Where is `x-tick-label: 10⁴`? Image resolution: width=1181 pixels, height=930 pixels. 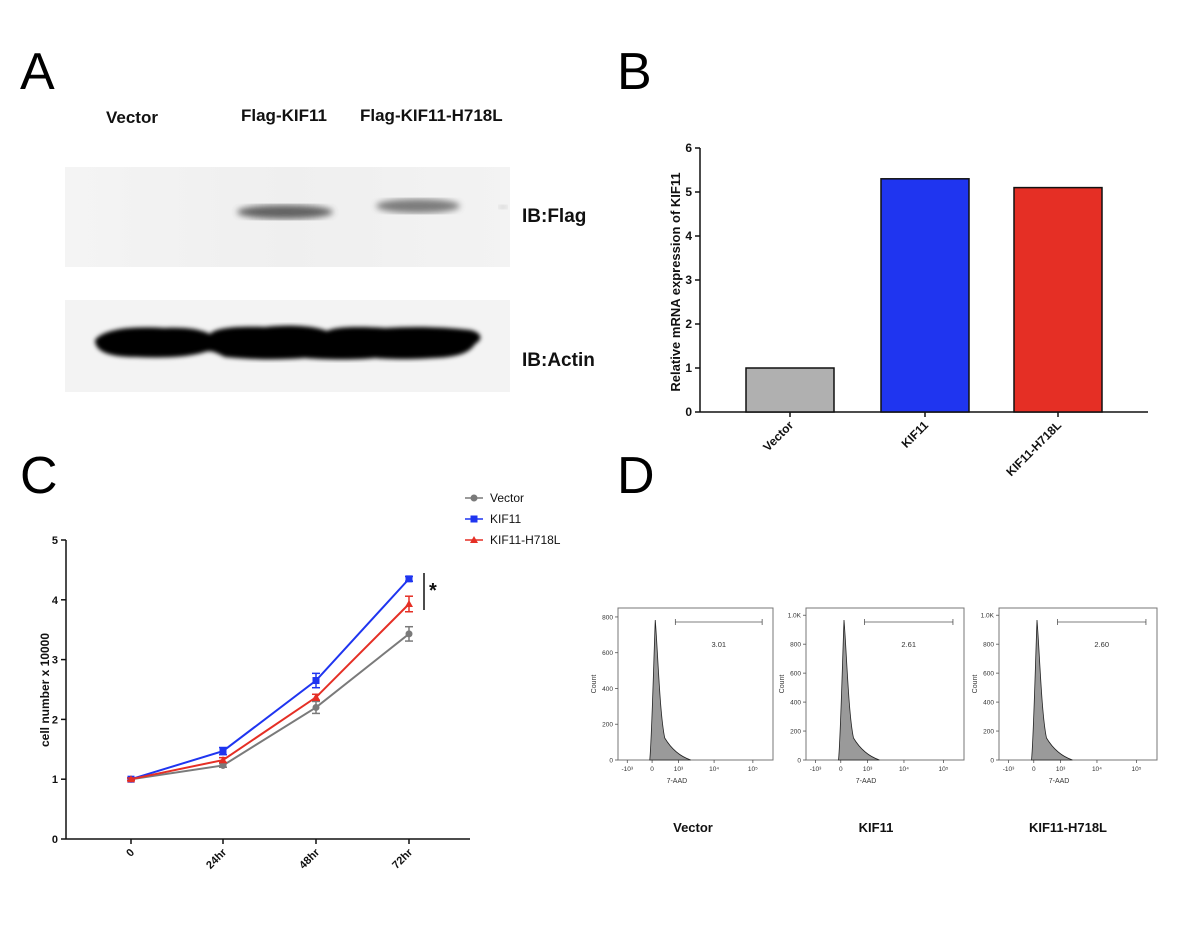 x-tick-label: 10⁴ is located at coordinates (714, 769).